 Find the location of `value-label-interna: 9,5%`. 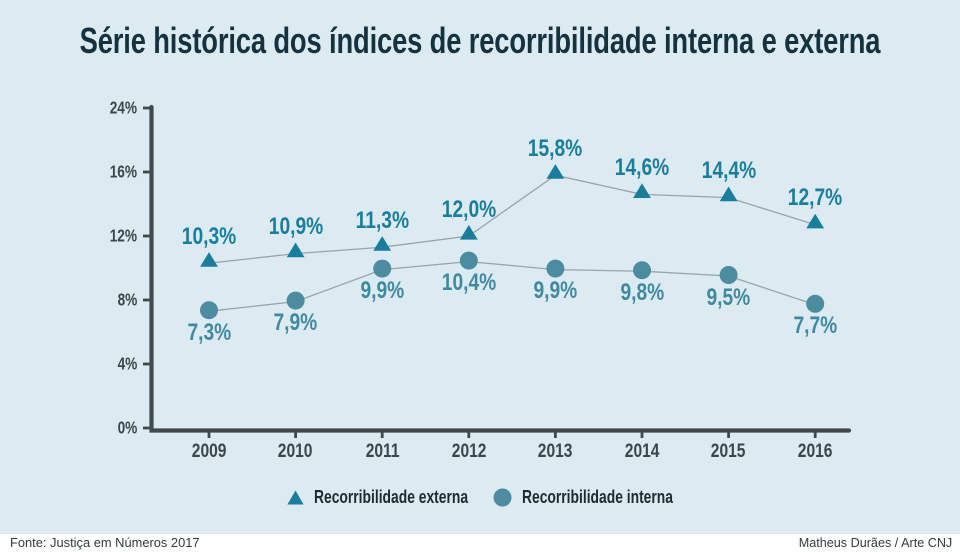

value-label-interna: 9,5% is located at coordinates (729, 298).